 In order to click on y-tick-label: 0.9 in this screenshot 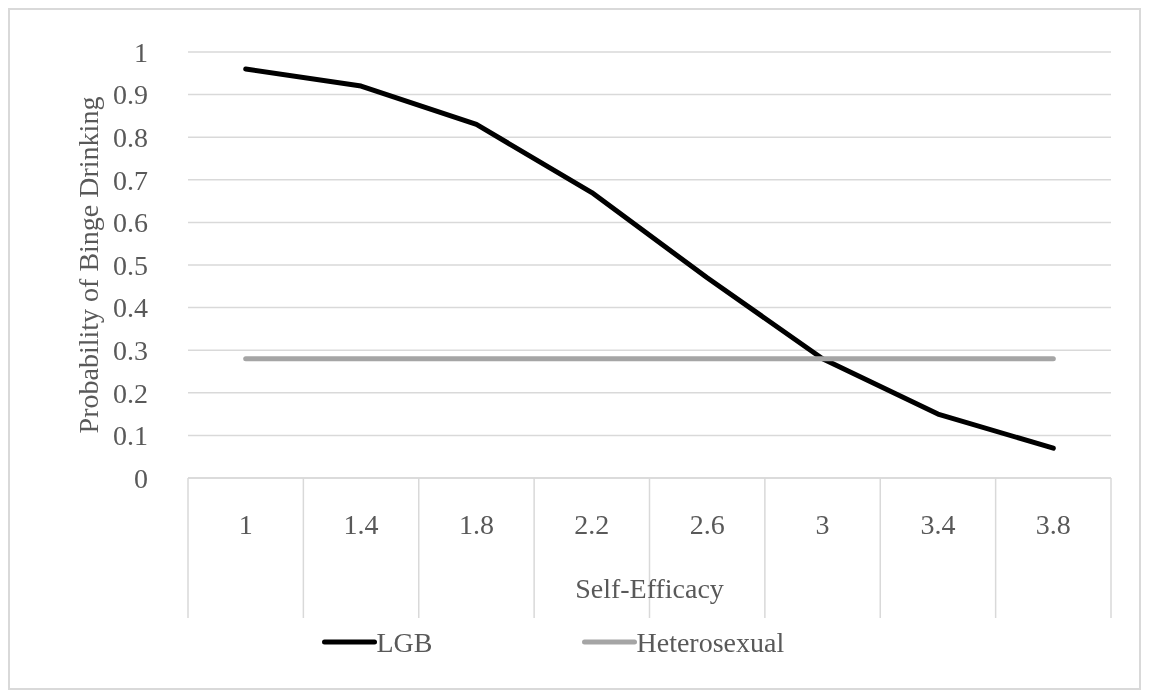, I will do `click(130, 95)`.